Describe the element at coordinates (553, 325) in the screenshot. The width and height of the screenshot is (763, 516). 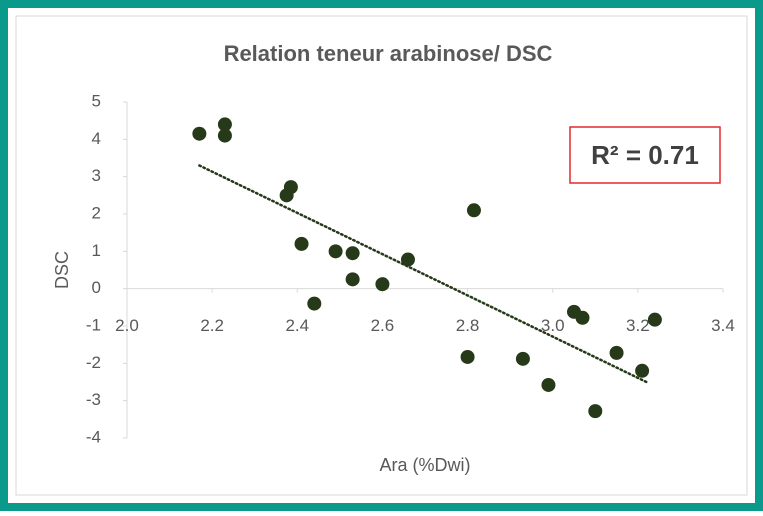
I see `x-tick-label: 3.0` at that location.